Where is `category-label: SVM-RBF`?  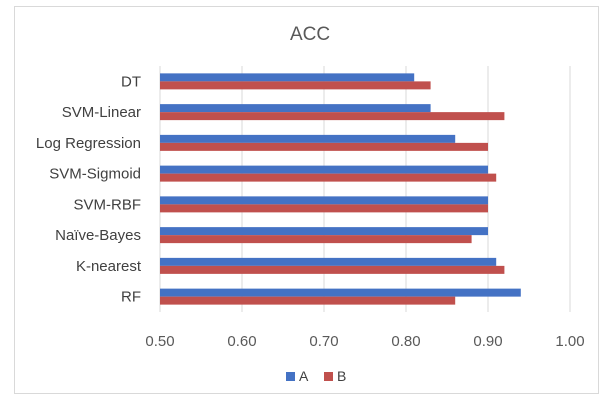 category-label: SVM-RBF is located at coordinates (108, 204).